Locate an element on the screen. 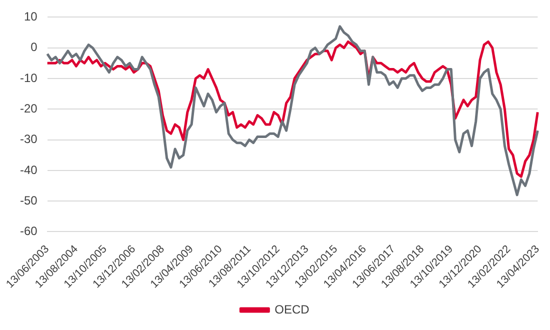  y-tick-label: -60 is located at coordinates (29, 231).